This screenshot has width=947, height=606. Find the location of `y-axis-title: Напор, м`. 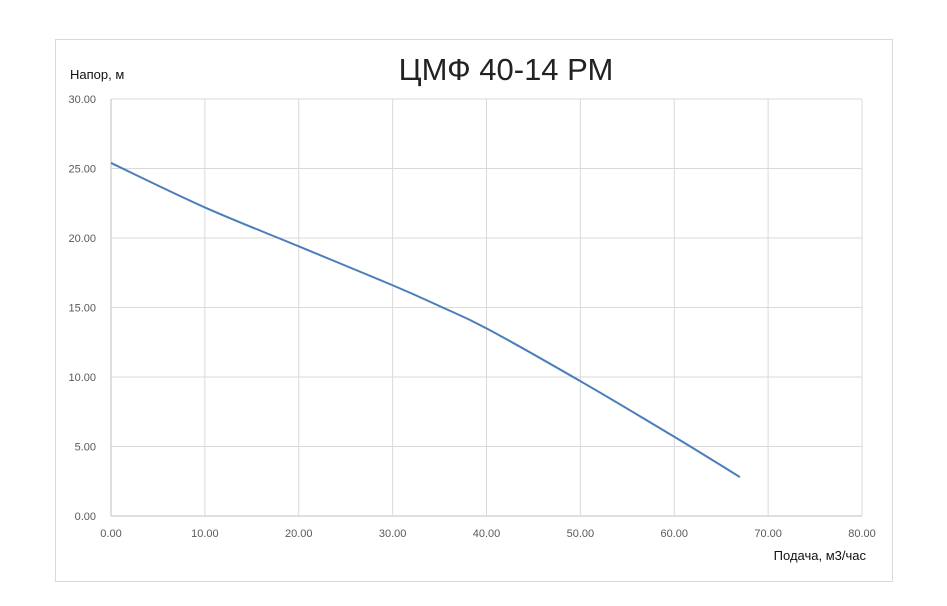

y-axis-title: Напор, м is located at coordinates (97, 74).